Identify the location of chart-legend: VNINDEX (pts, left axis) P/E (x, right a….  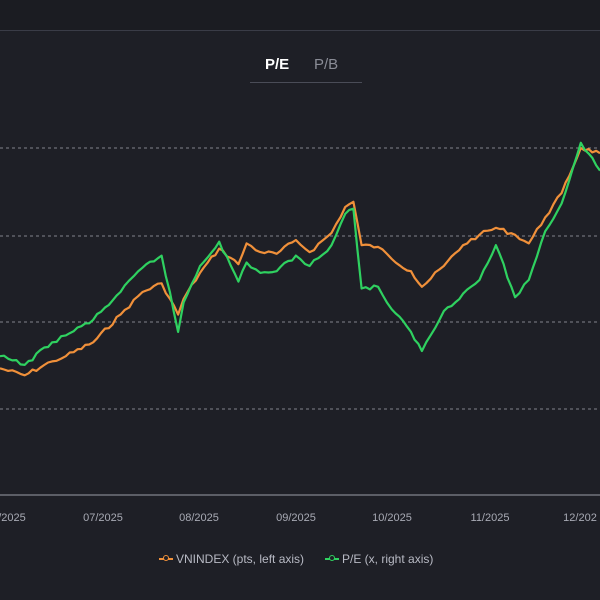
(300, 561).